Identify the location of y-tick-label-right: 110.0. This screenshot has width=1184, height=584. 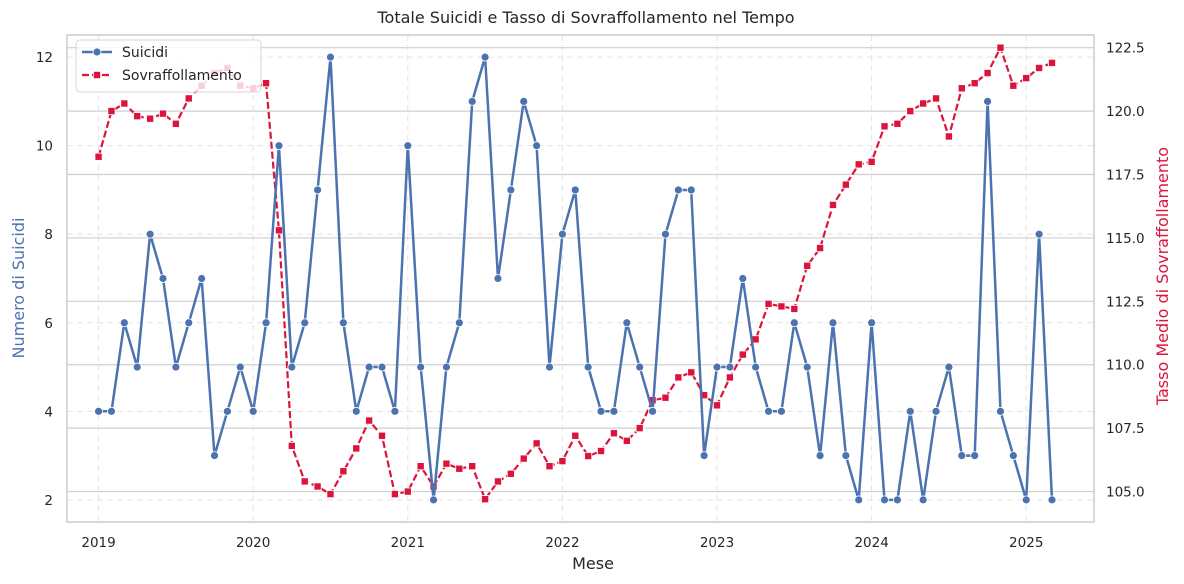
(1125, 366).